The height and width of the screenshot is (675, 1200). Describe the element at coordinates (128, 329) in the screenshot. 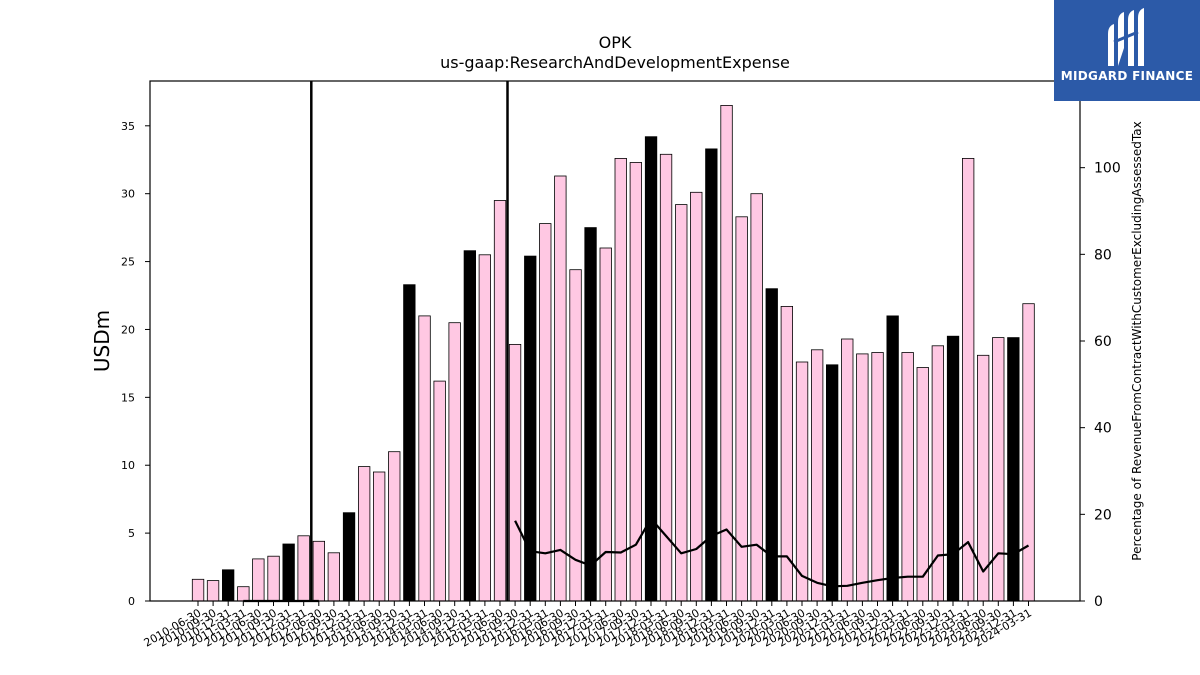

I see `y-tick-label-20: 20` at that location.